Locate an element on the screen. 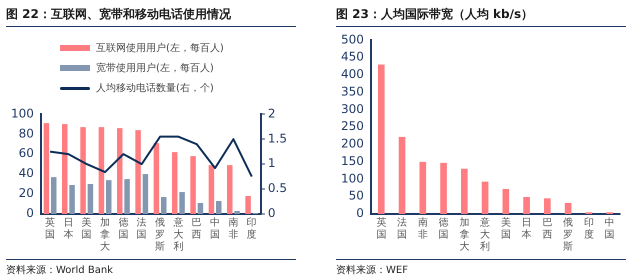 The height and width of the screenshot is (279, 640). y2-tick-label: 1 is located at coordinates (272, 163).